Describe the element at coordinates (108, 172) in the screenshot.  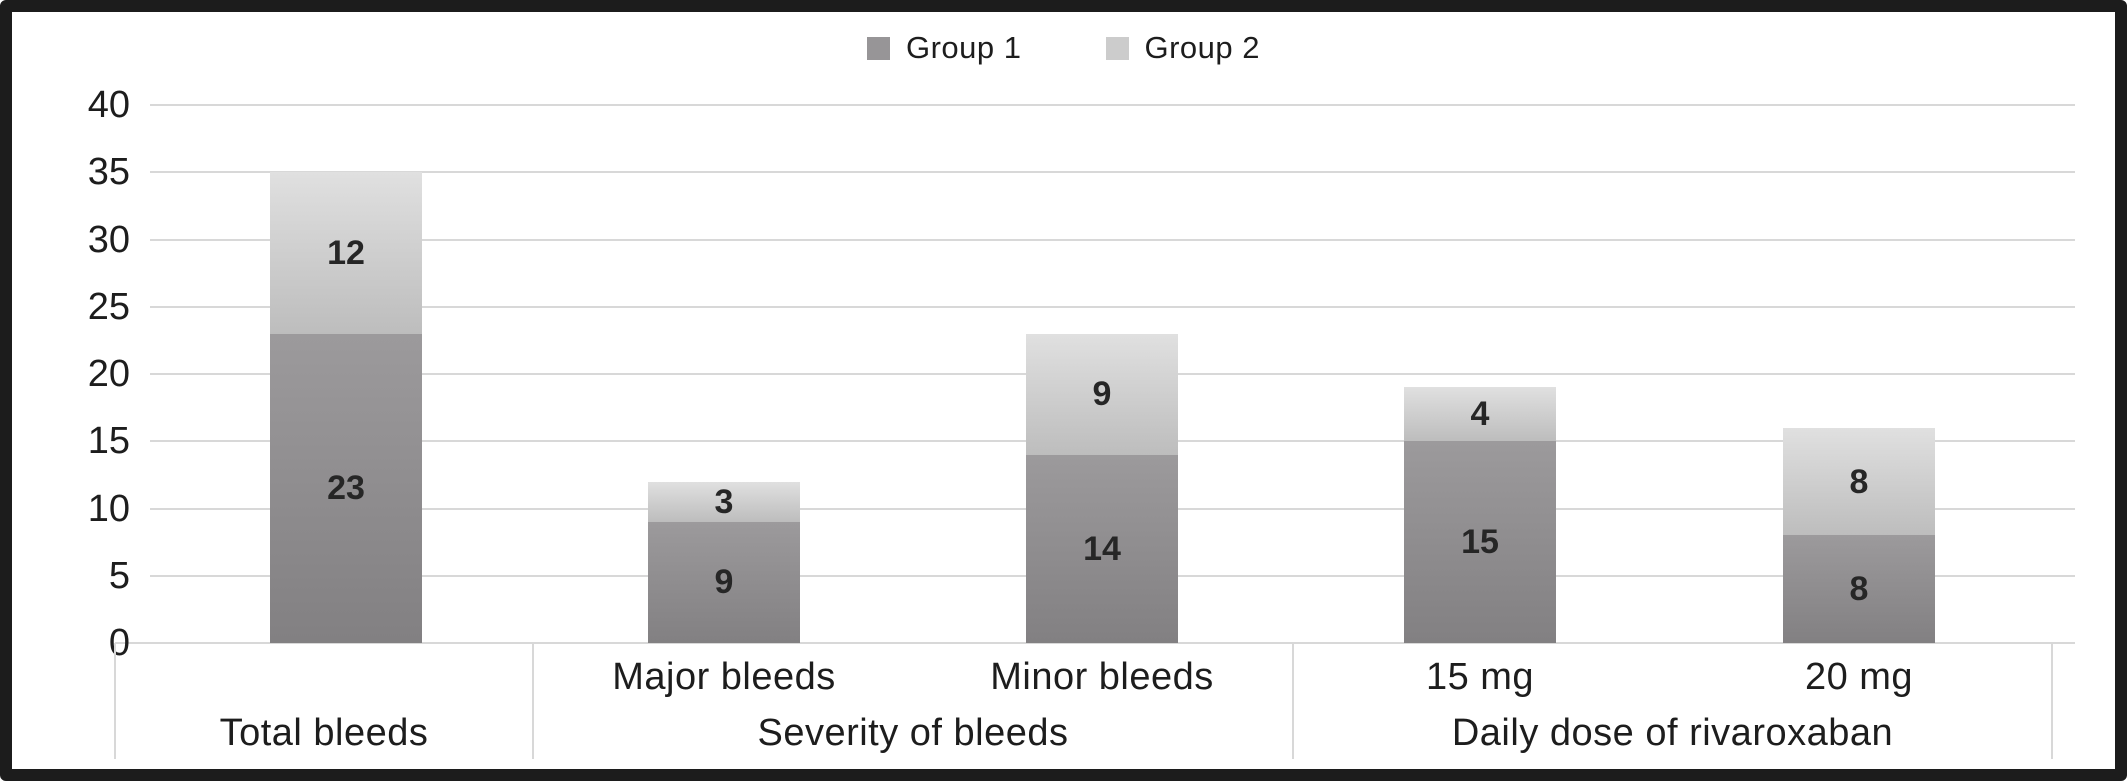
I see `y-tick-label-35: 35` at that location.